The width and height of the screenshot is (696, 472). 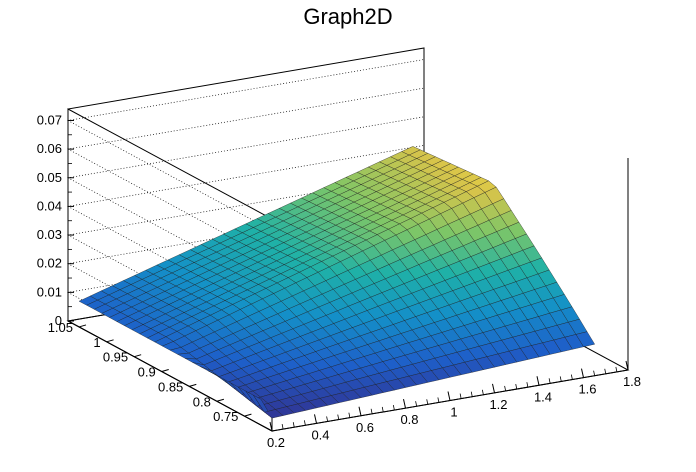 I want to click on x-tick-label-5: 1.2, so click(x=498, y=404).